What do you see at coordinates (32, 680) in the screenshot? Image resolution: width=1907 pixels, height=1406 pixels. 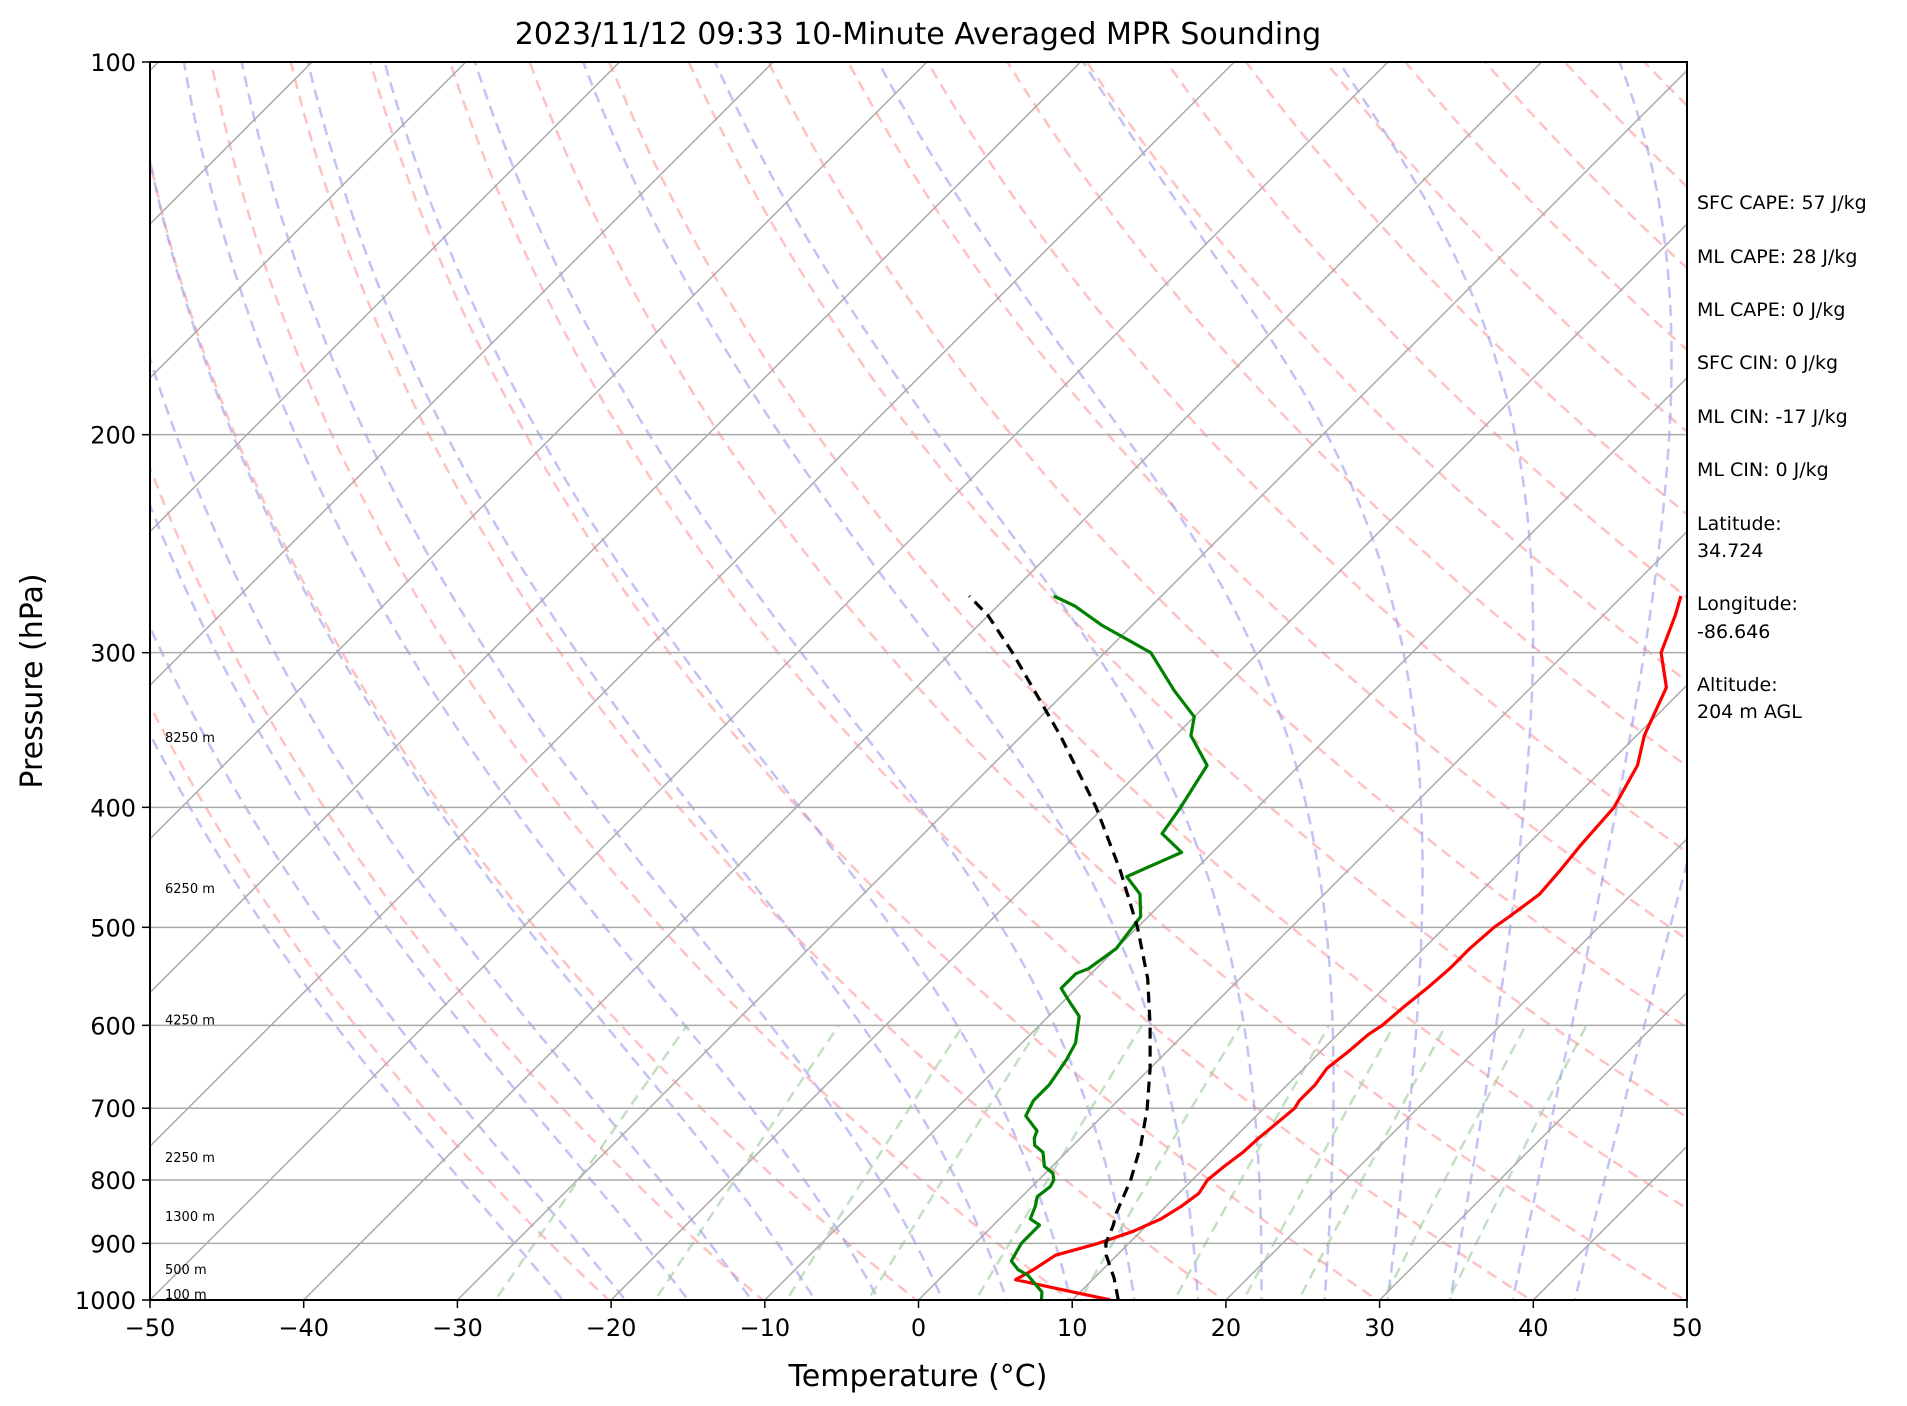 I see `y-axis-label: Pressure (hPa)` at bounding box center [32, 680].